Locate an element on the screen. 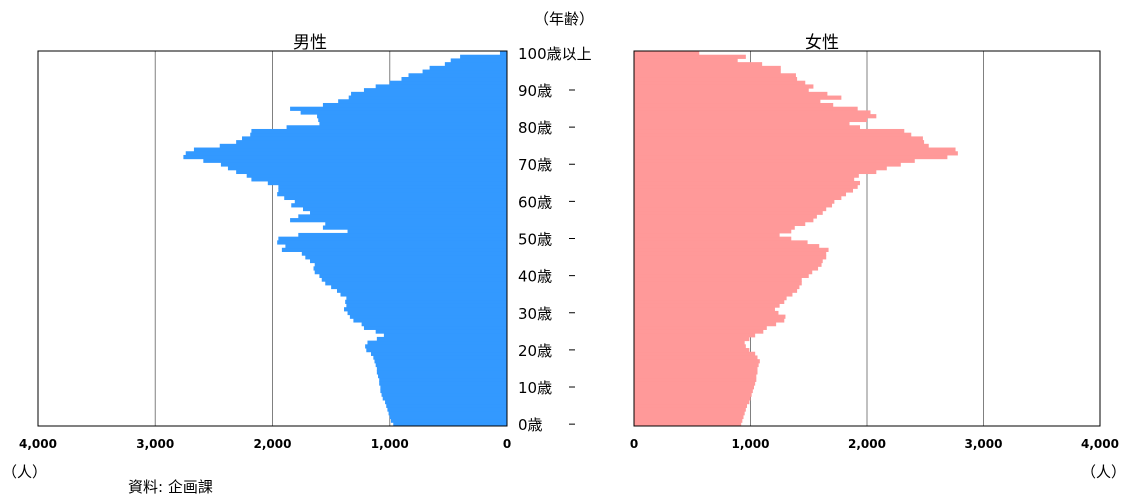 The width and height of the screenshot is (1128, 501). male-x-tick-labels: 0 1,000 2,000 3,000 4,000 is located at coordinates (265, 444).